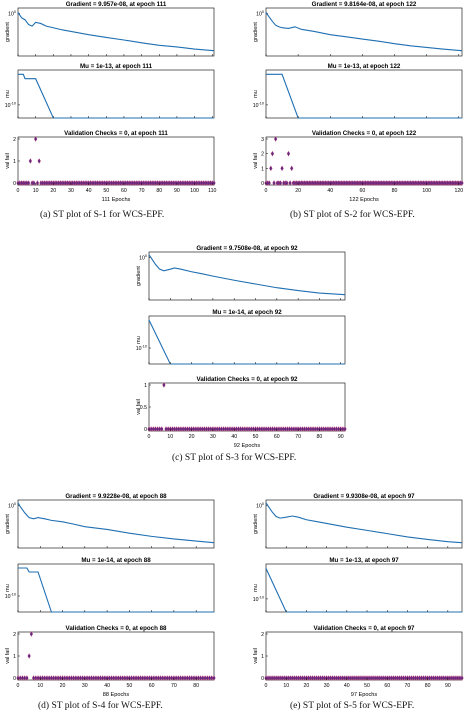 The height and width of the screenshot is (718, 474). I want to click on figure-caption: (b) ST plot of S-2 for WCS-EPF., so click(352, 215).